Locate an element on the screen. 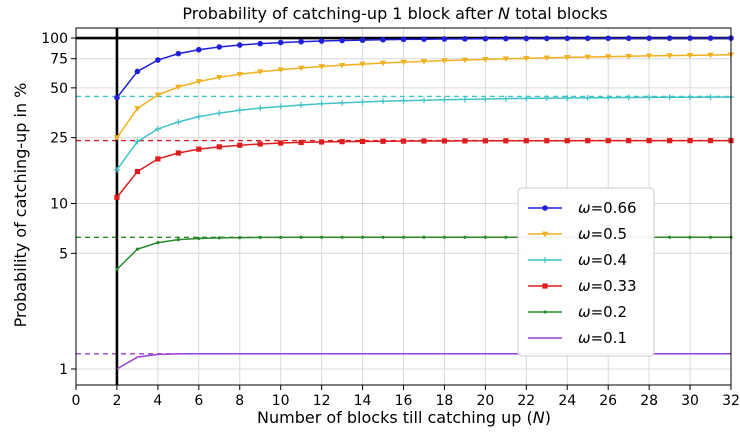 The height and width of the screenshot is (433, 740). y-tick-label: 50 is located at coordinates (59, 89).